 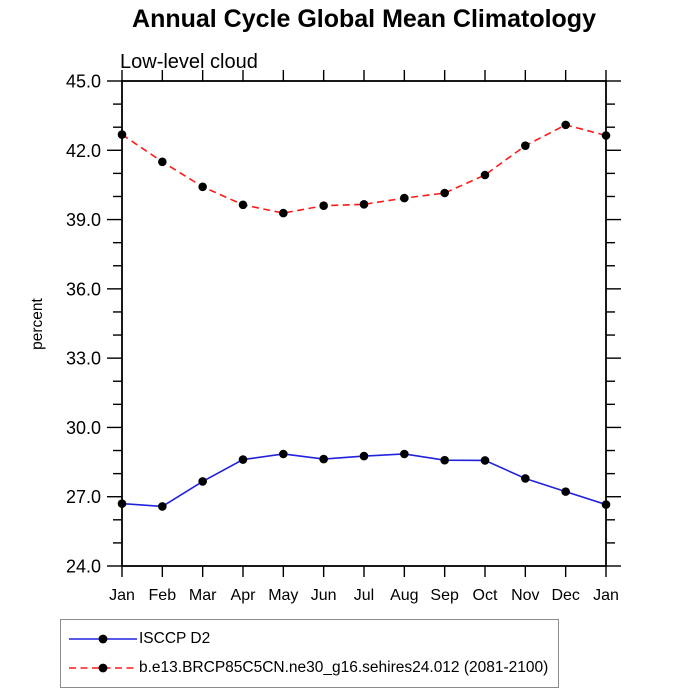 What do you see at coordinates (404, 595) in the screenshot?
I see `x-tick-label: Aug` at bounding box center [404, 595].